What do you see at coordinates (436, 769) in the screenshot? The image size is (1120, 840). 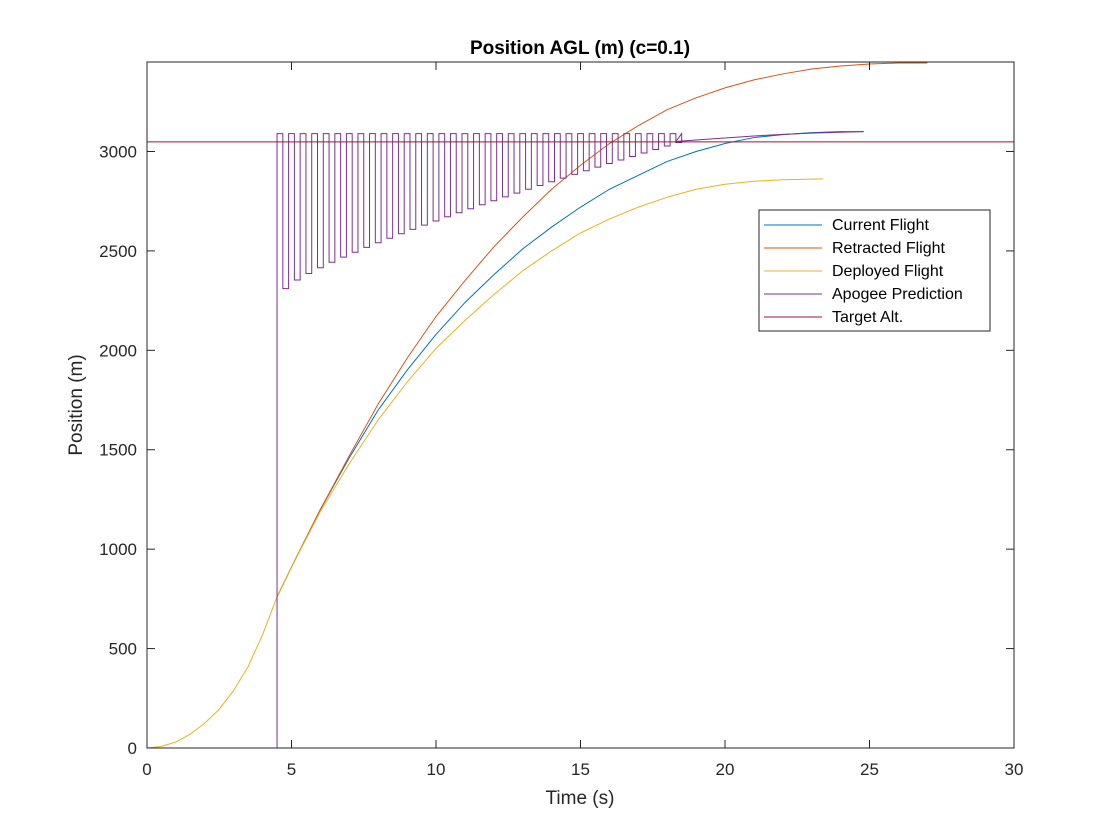 I see `x-tick-label: 10` at bounding box center [436, 769].